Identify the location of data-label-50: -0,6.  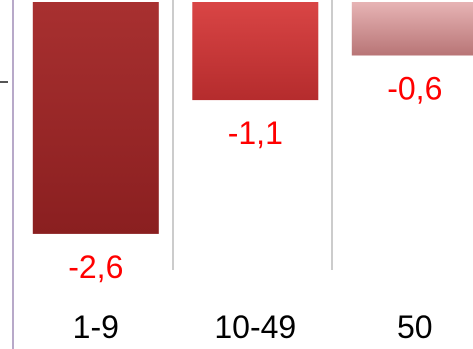
(414, 89).